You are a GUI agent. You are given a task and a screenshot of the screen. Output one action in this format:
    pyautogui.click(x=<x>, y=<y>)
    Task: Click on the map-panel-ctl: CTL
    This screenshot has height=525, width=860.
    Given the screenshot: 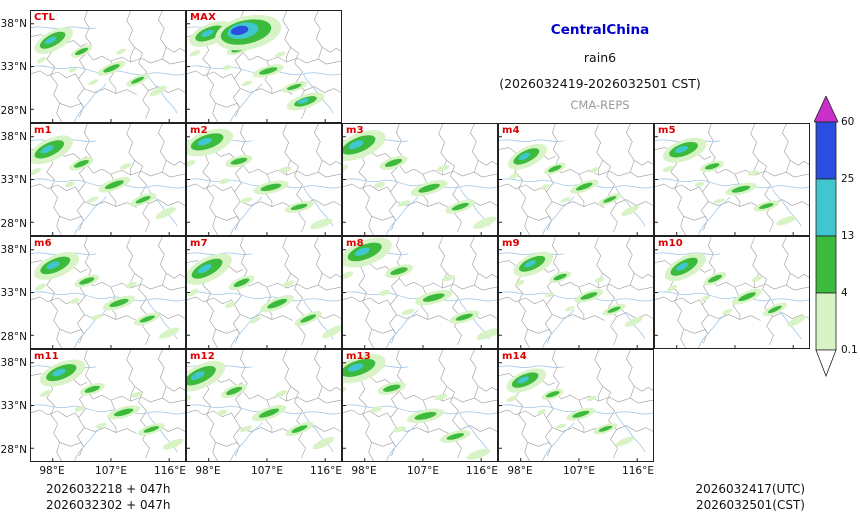 What is the action you would take?
    pyautogui.click(x=108, y=66)
    